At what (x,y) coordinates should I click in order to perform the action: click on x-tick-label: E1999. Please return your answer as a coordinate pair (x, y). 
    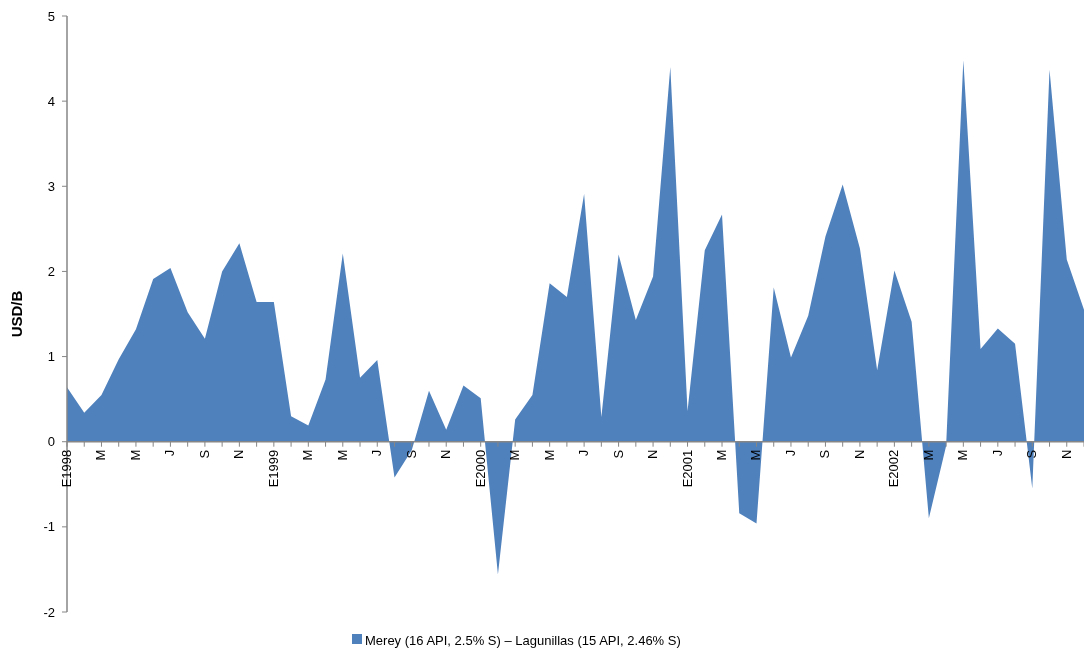
    Looking at the image, I should click on (273, 468).